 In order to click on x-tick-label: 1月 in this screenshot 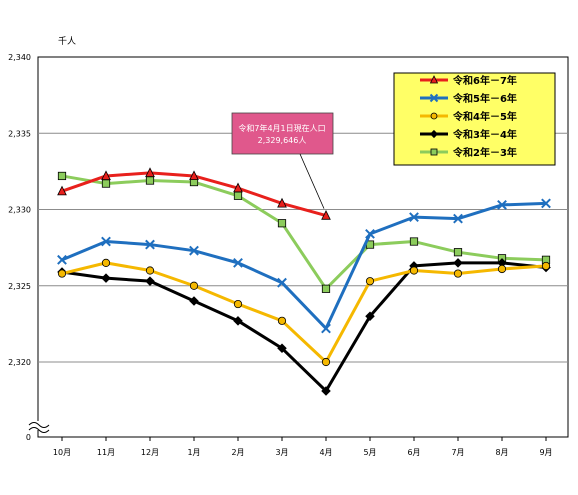, I will do `click(193, 452)`.